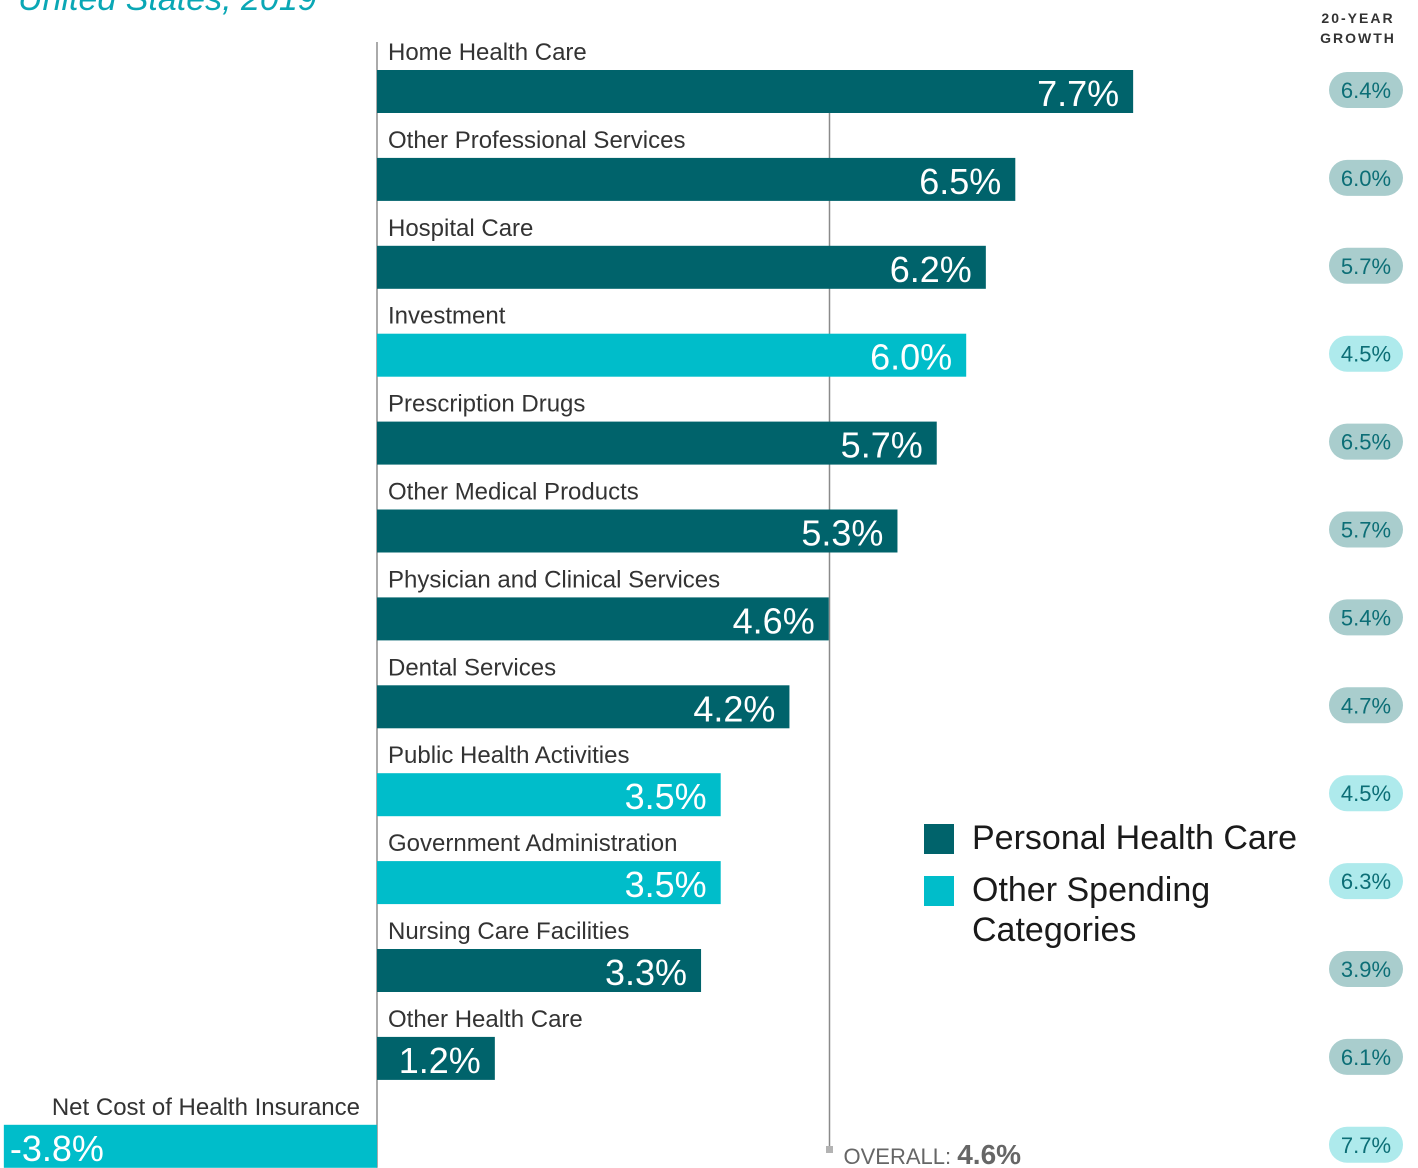 The width and height of the screenshot is (1418, 1168). Describe the element at coordinates (167, 8) in the screenshot. I see `chart-title: United States, 2019` at that location.